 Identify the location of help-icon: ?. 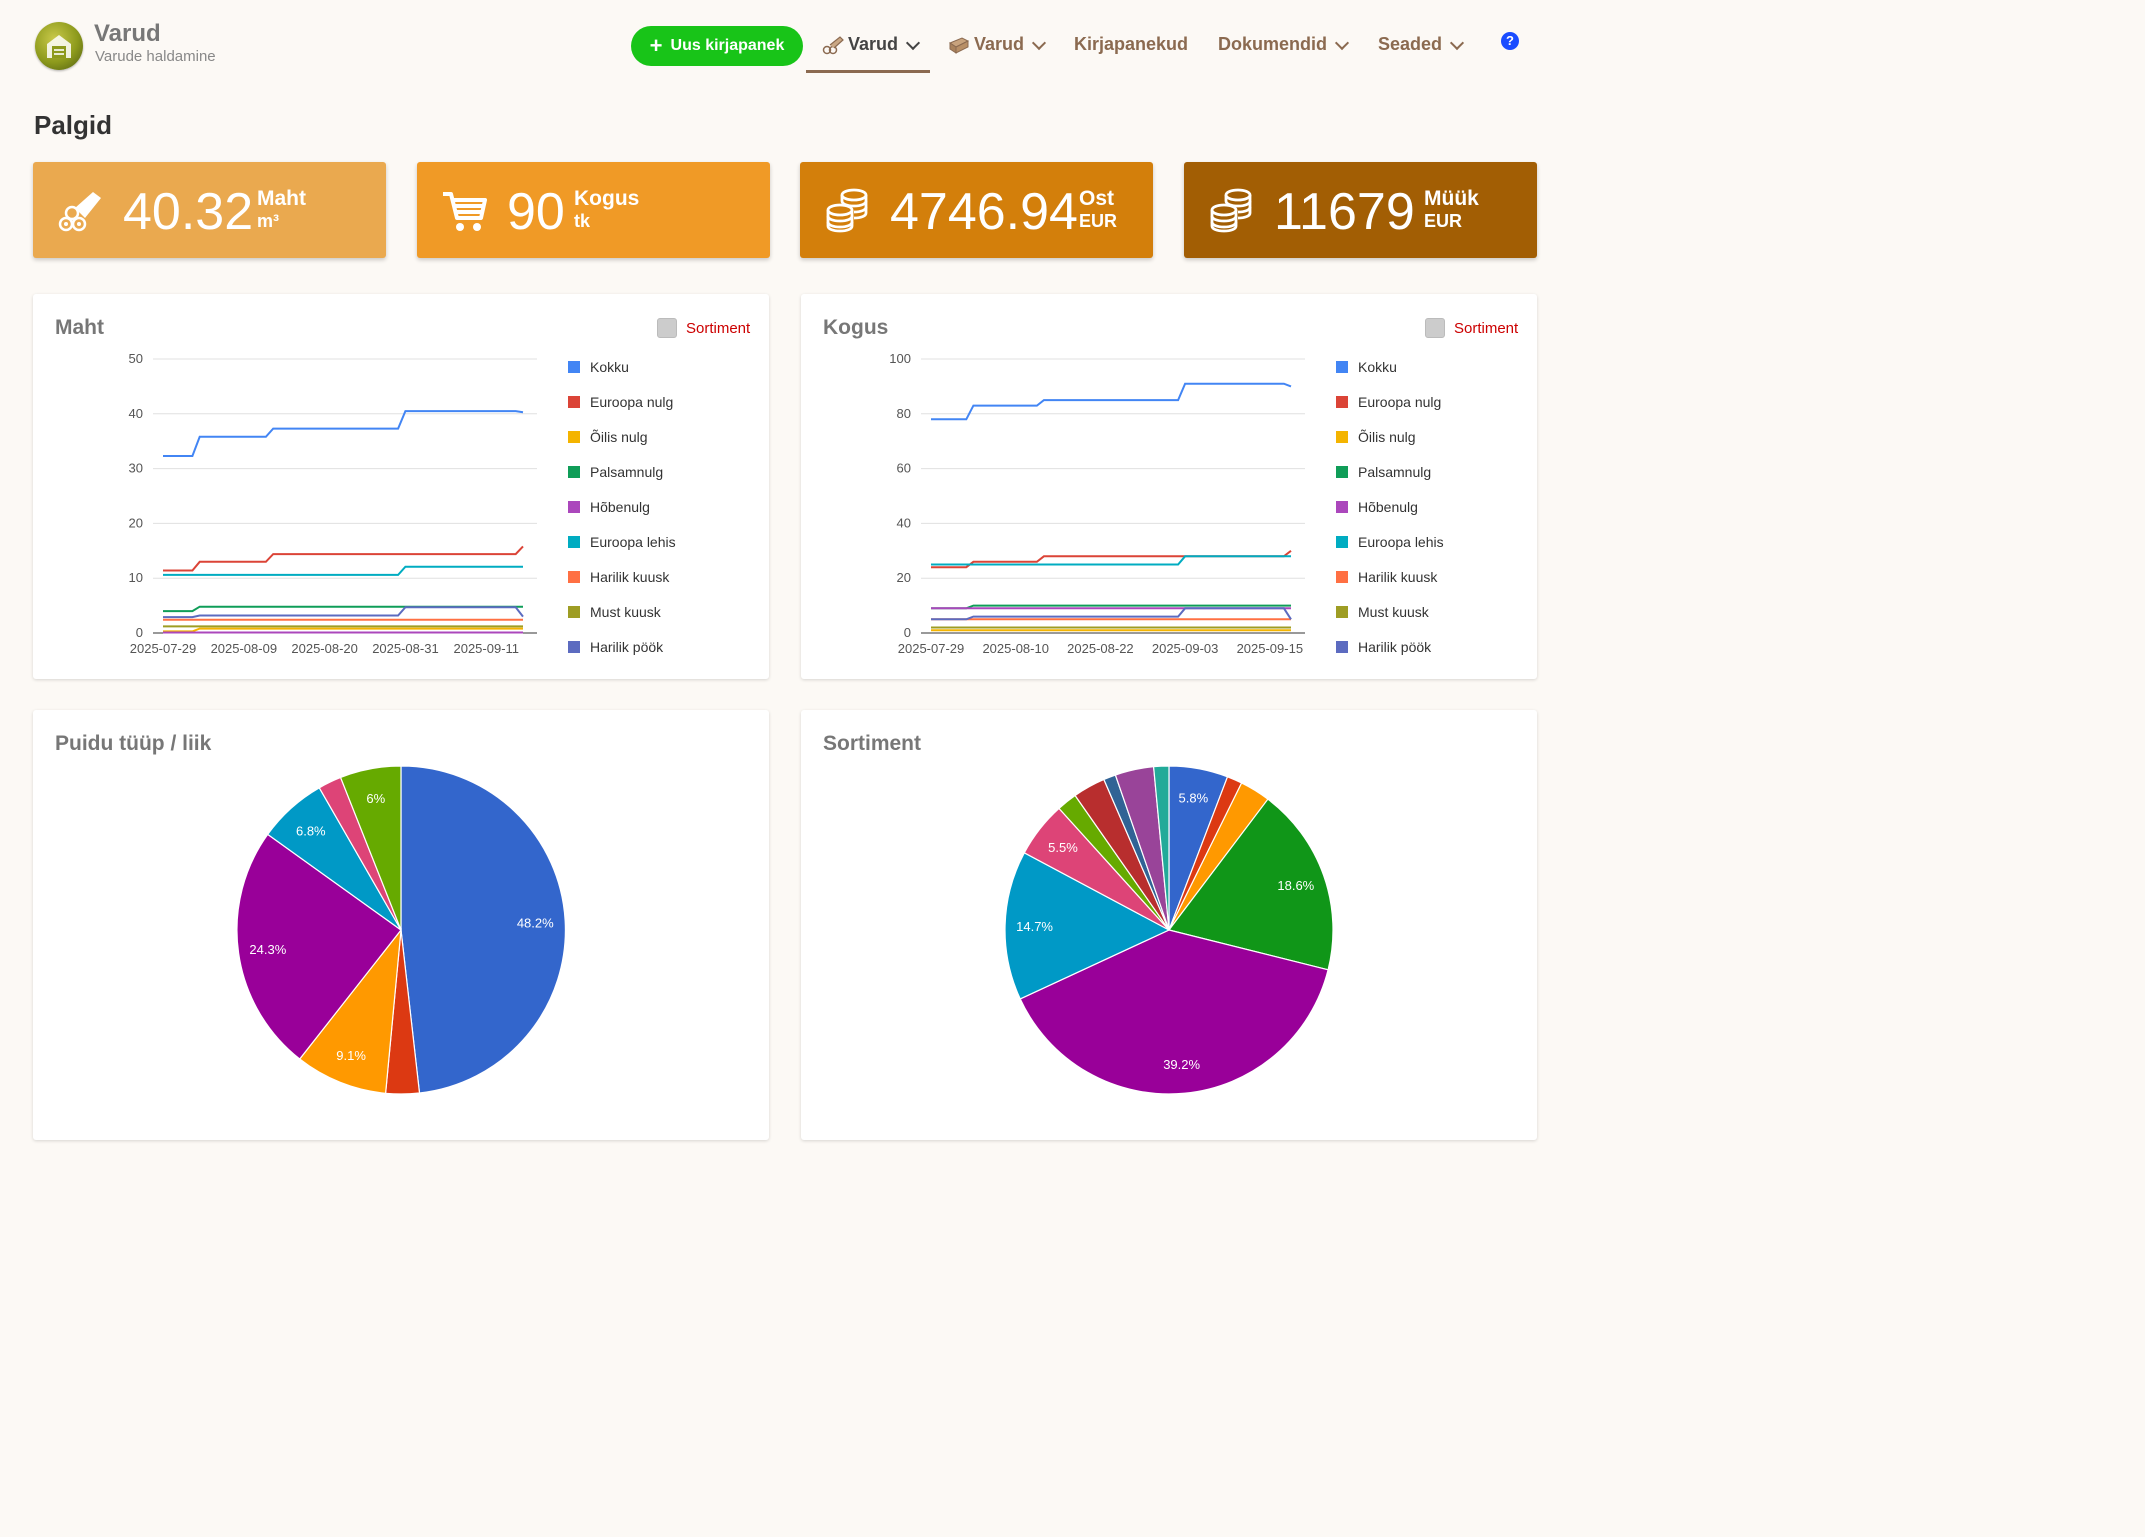
(1510, 41).